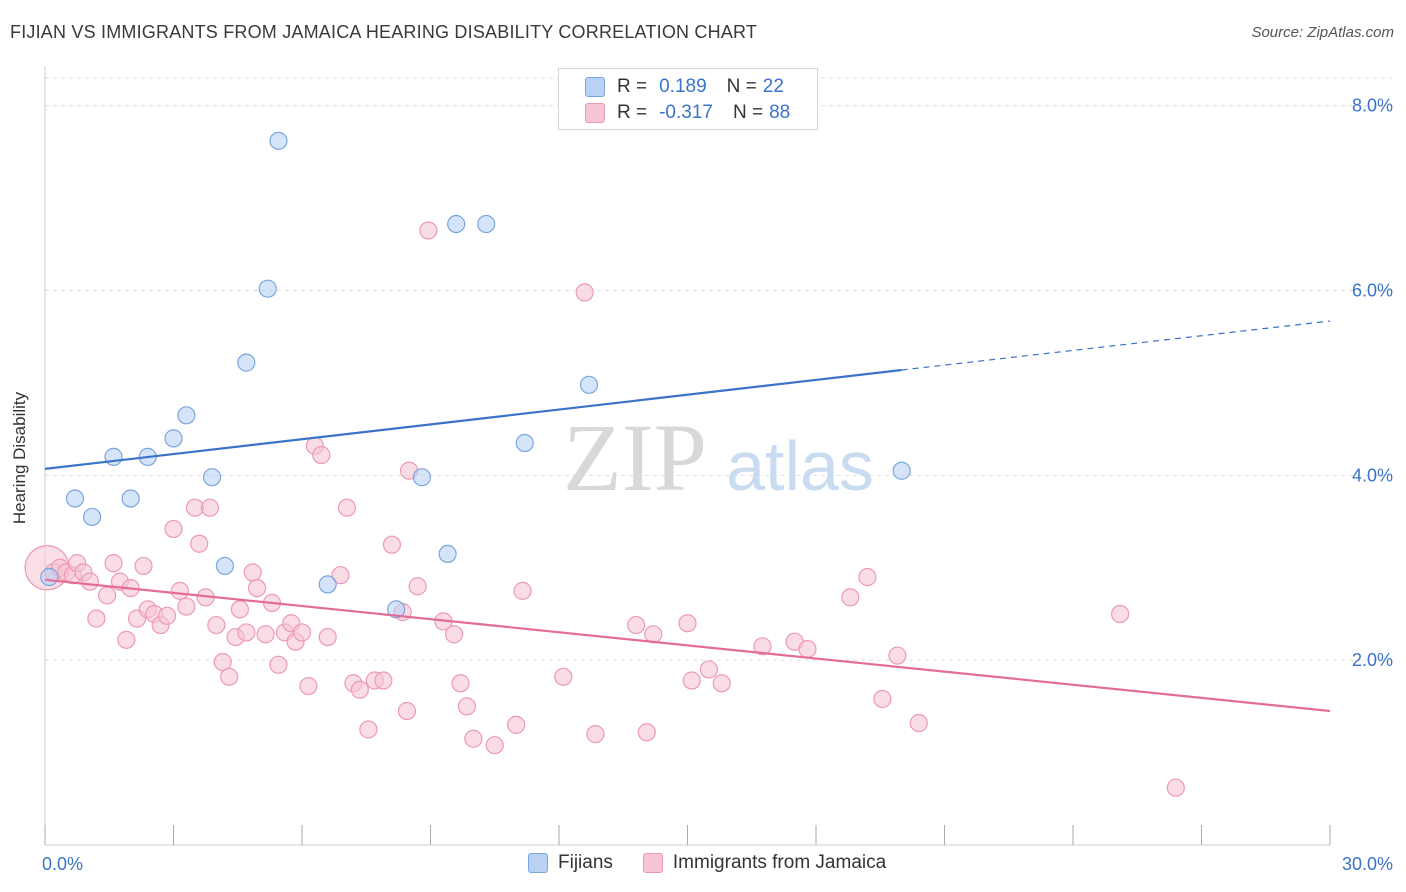 The height and width of the screenshot is (892, 1406). What do you see at coordinates (1372, 475) in the screenshot?
I see `y-tick-label: 4.0%` at bounding box center [1372, 475].